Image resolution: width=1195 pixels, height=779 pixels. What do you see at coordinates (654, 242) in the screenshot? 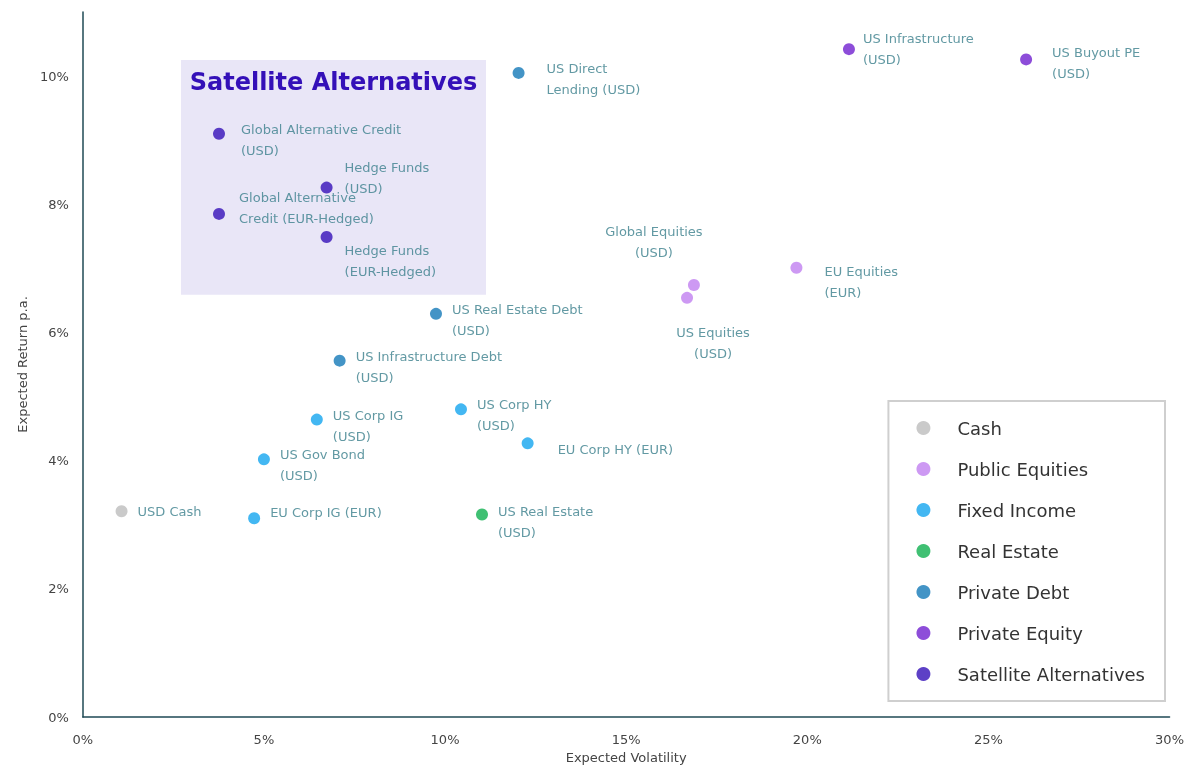
I see `data-label: Global Equities (USD)` at bounding box center [654, 242].